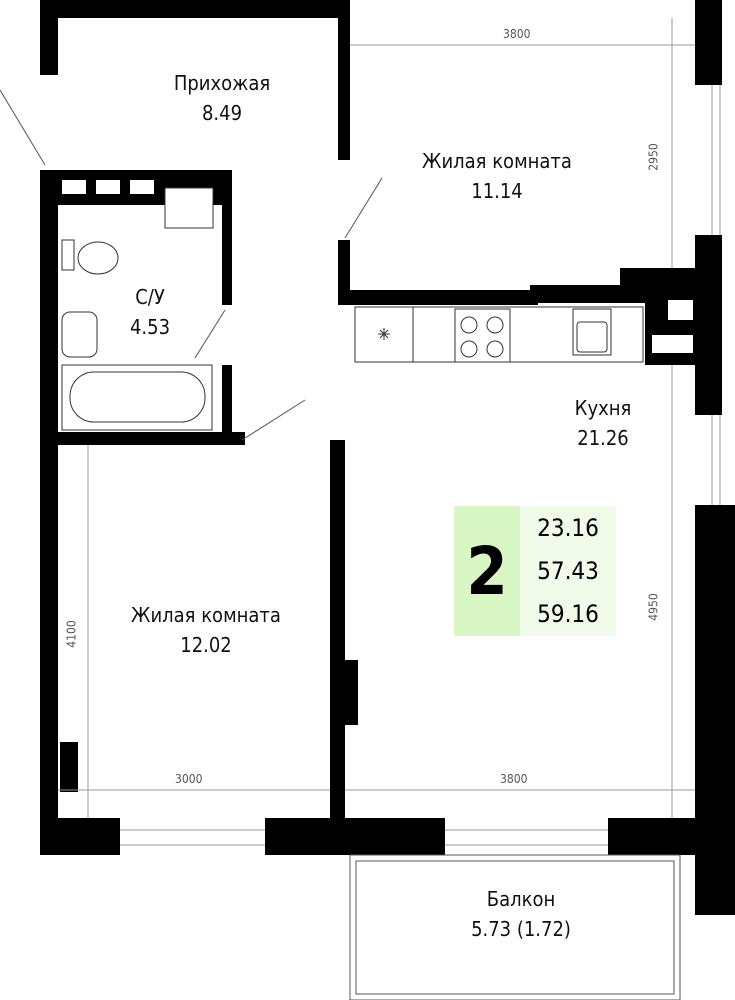 The image size is (735, 1000). What do you see at coordinates (150, 297) in the screenshot?
I see `room-name: С/У` at bounding box center [150, 297].